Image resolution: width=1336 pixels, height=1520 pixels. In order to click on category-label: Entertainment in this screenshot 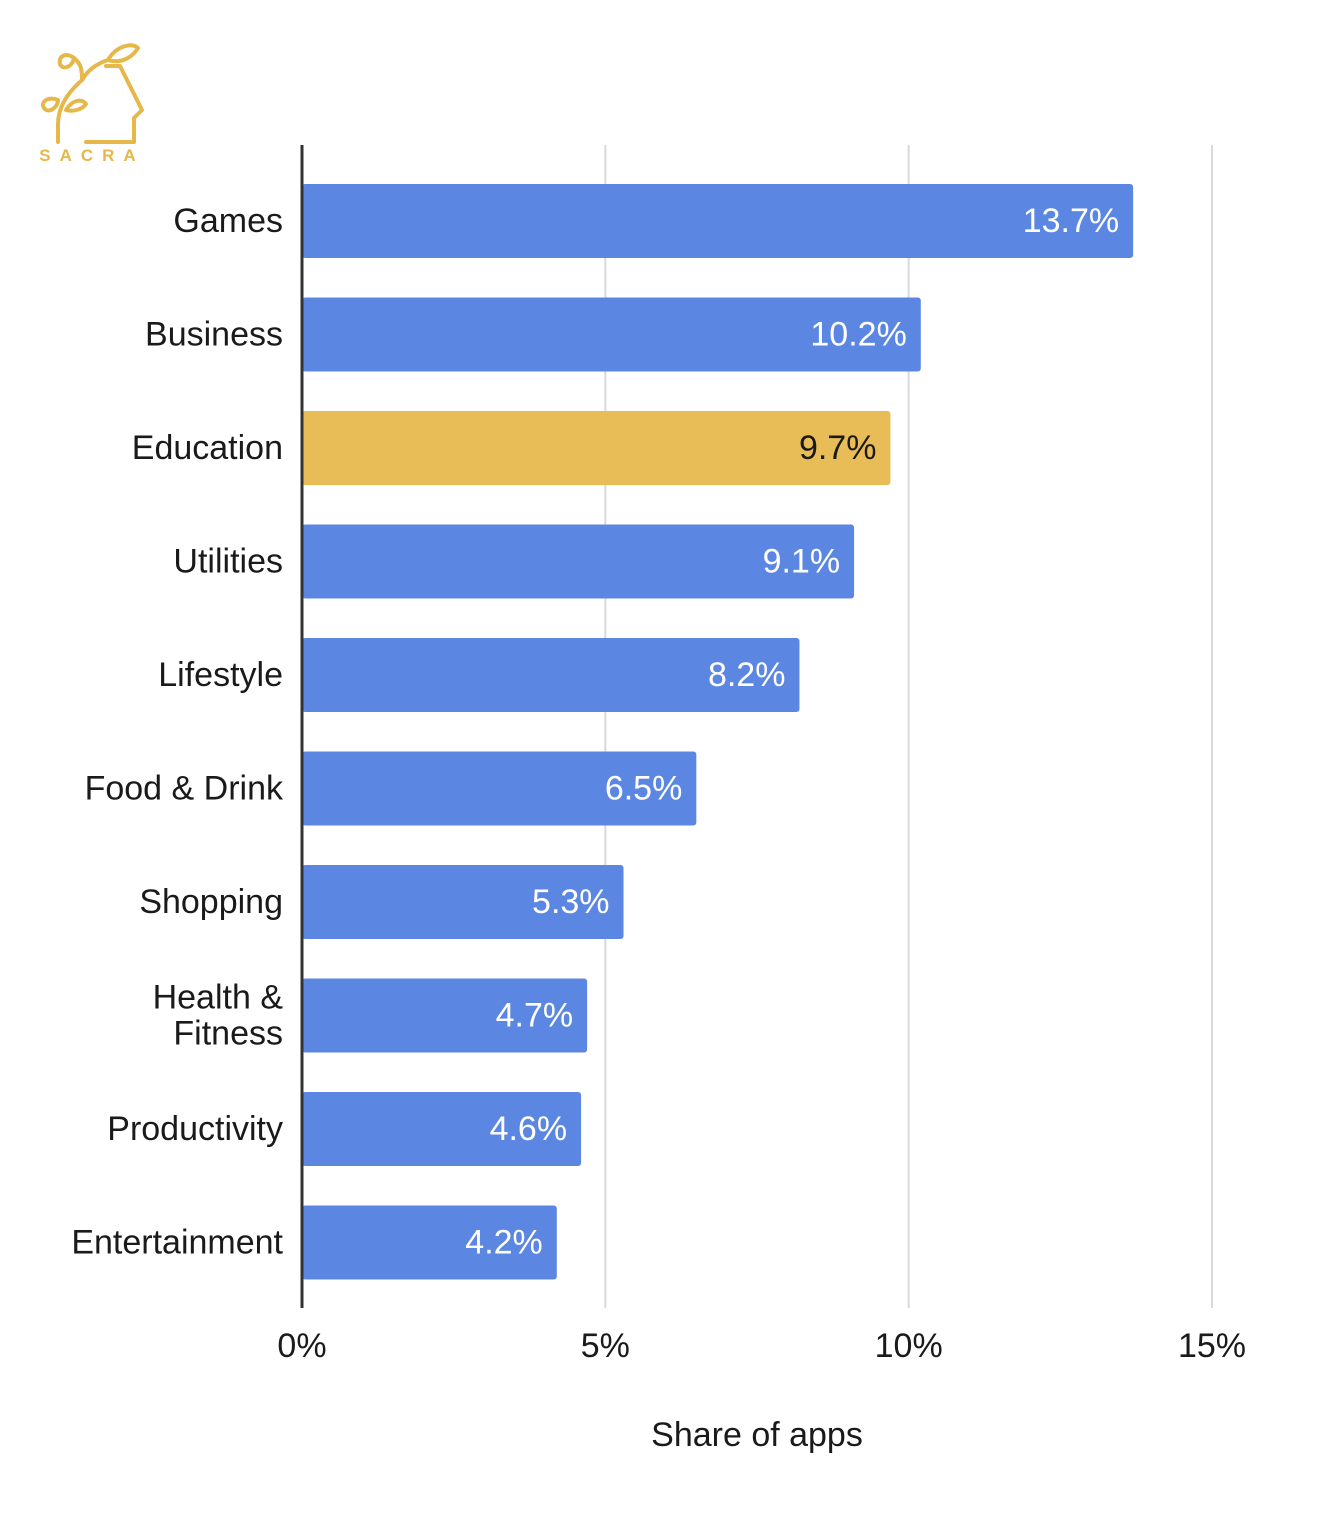, I will do `click(177, 1243)`.